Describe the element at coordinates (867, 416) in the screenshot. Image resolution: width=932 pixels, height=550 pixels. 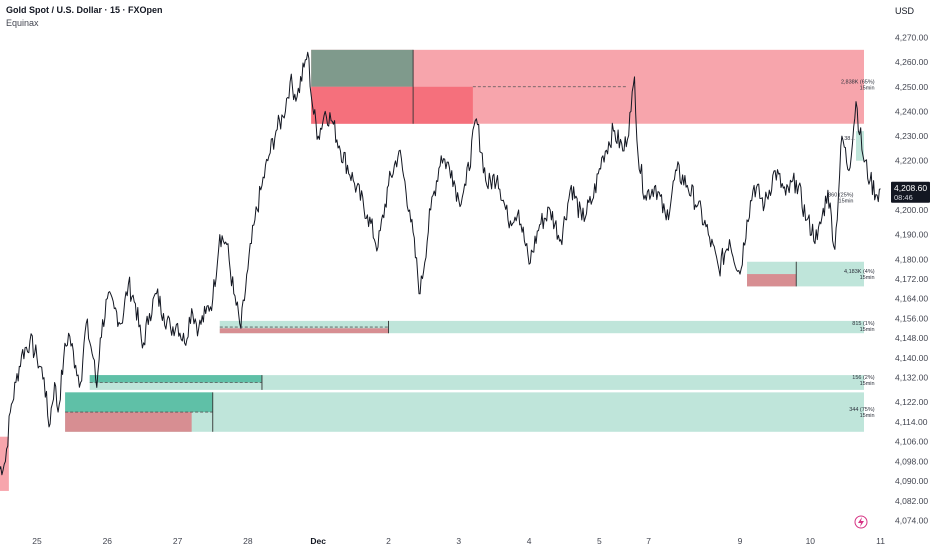
I see `zone-label-timeframe-6: 15min` at that location.